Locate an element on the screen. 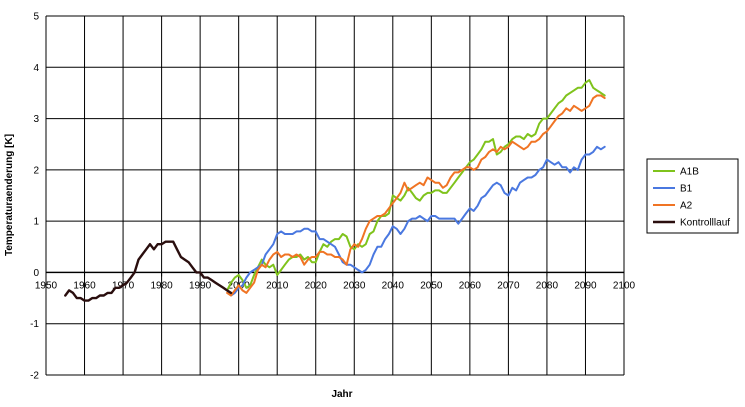 The height and width of the screenshot is (407, 745). x-tick-label: 1960 is located at coordinates (84, 285).